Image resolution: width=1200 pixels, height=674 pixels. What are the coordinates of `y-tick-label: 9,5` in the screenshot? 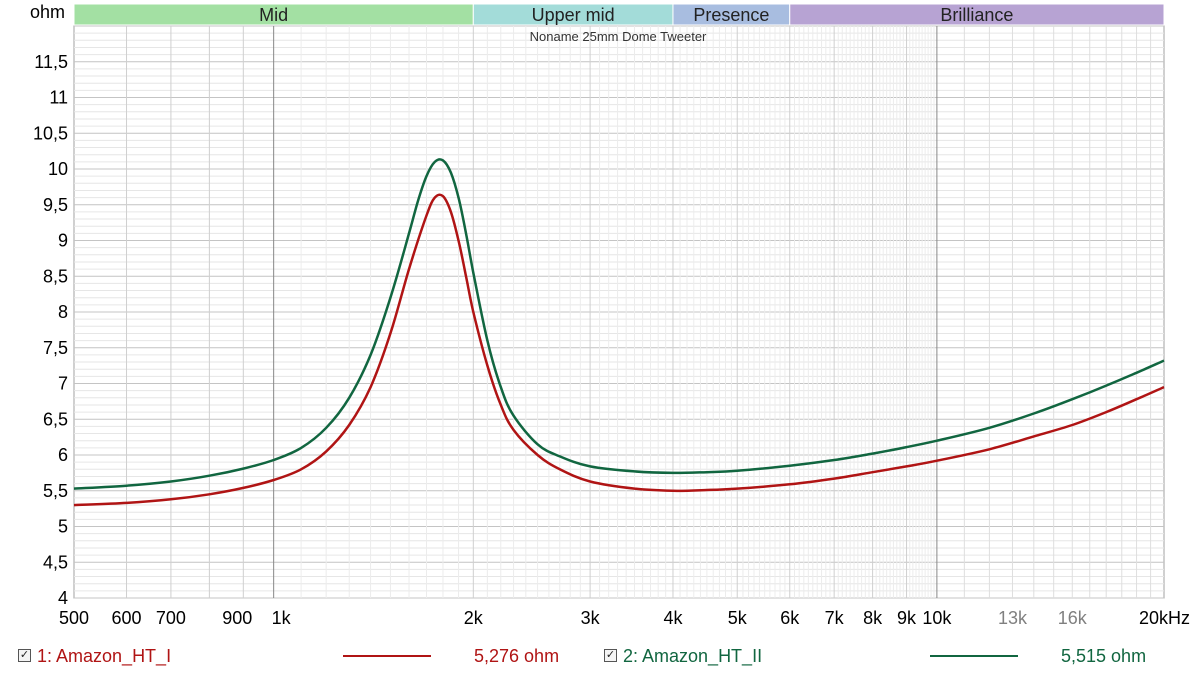 It's located at (55, 205).